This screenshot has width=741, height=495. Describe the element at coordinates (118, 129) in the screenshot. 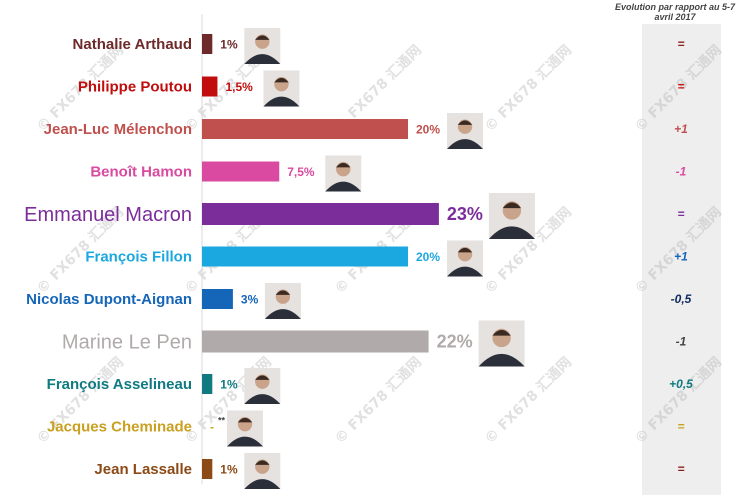

I see `candidate-label: Jean-Luc Mélenchon` at that location.